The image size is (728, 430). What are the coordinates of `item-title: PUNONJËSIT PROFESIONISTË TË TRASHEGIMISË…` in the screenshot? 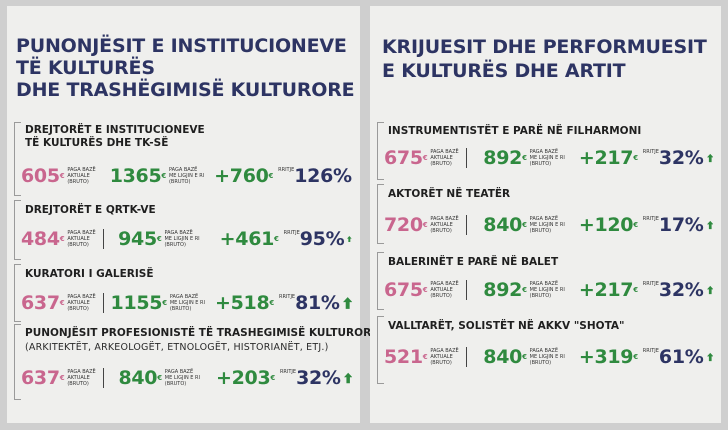 It's located at (202, 333).